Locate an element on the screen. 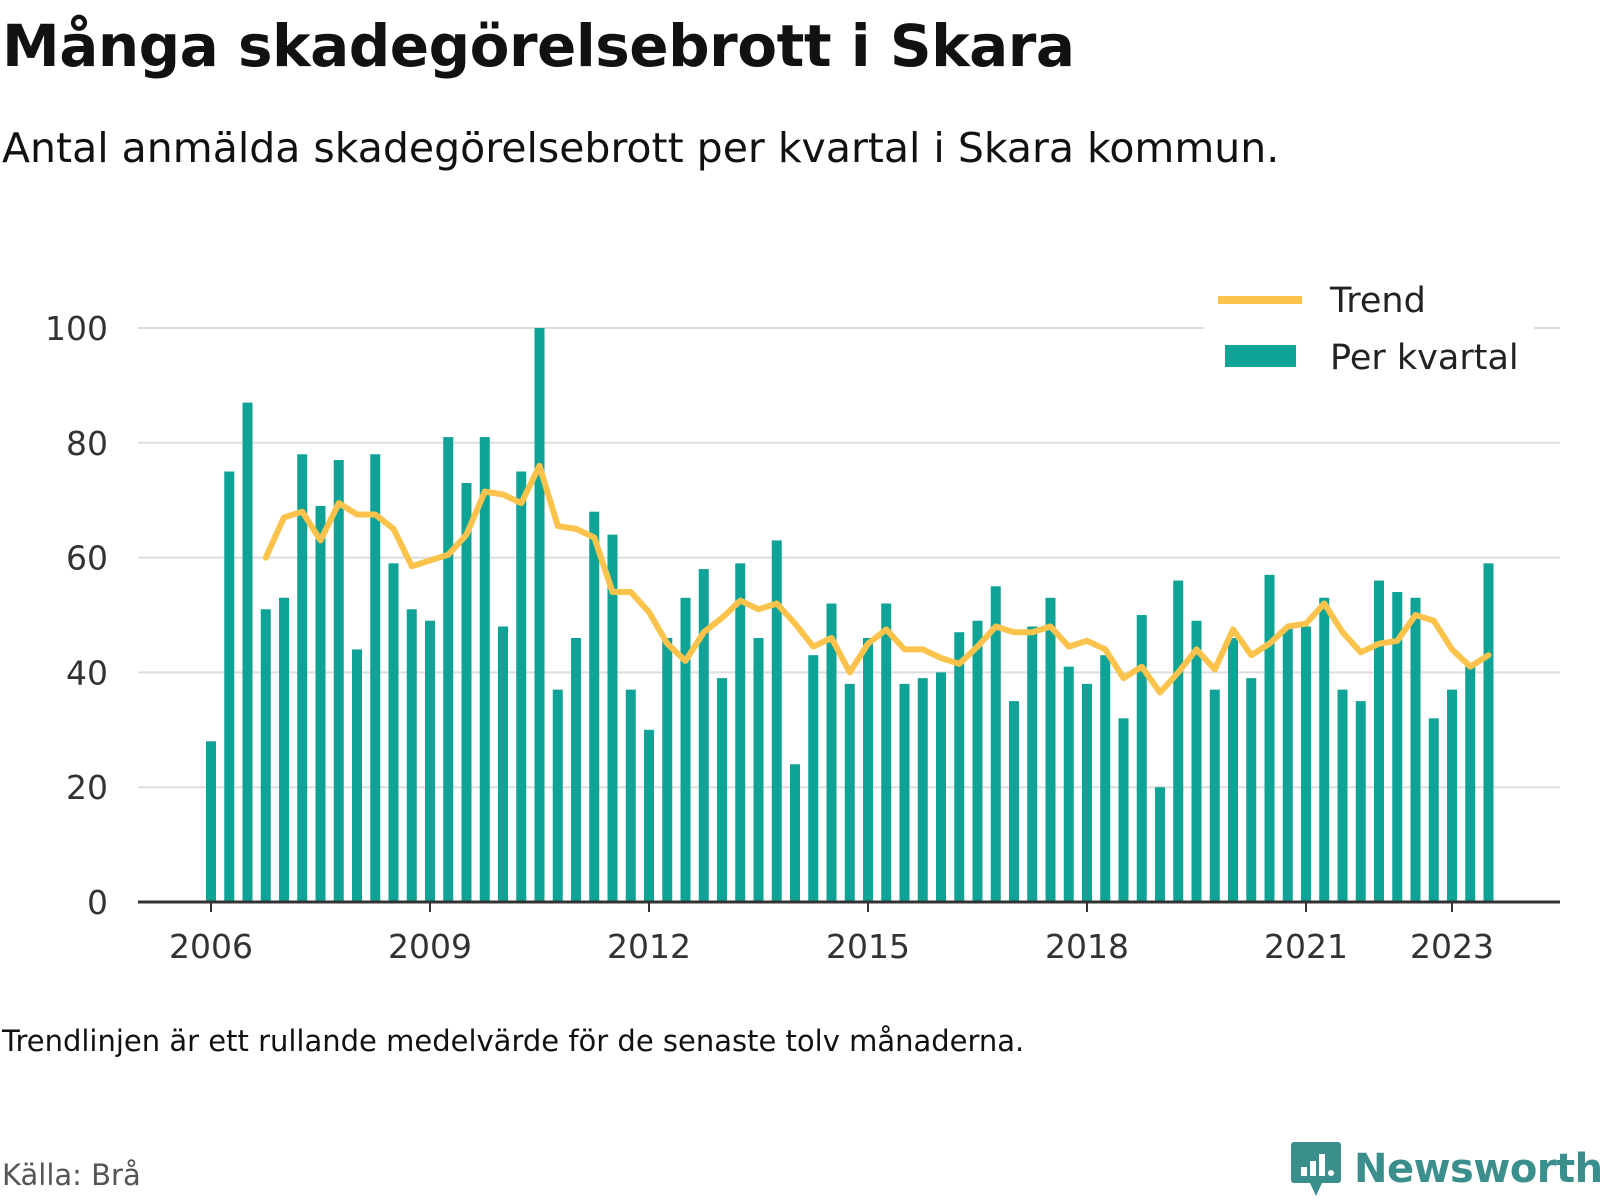 This screenshot has height=1200, width=1600. x-tick-label: 2015 is located at coordinates (868, 946).